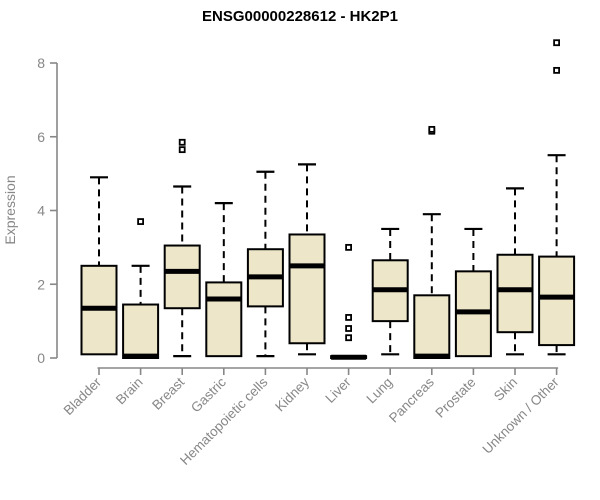 The image size is (600, 500). Describe the element at coordinates (411, 399) in the screenshot. I see `x-tick-label: Pancreas` at that location.